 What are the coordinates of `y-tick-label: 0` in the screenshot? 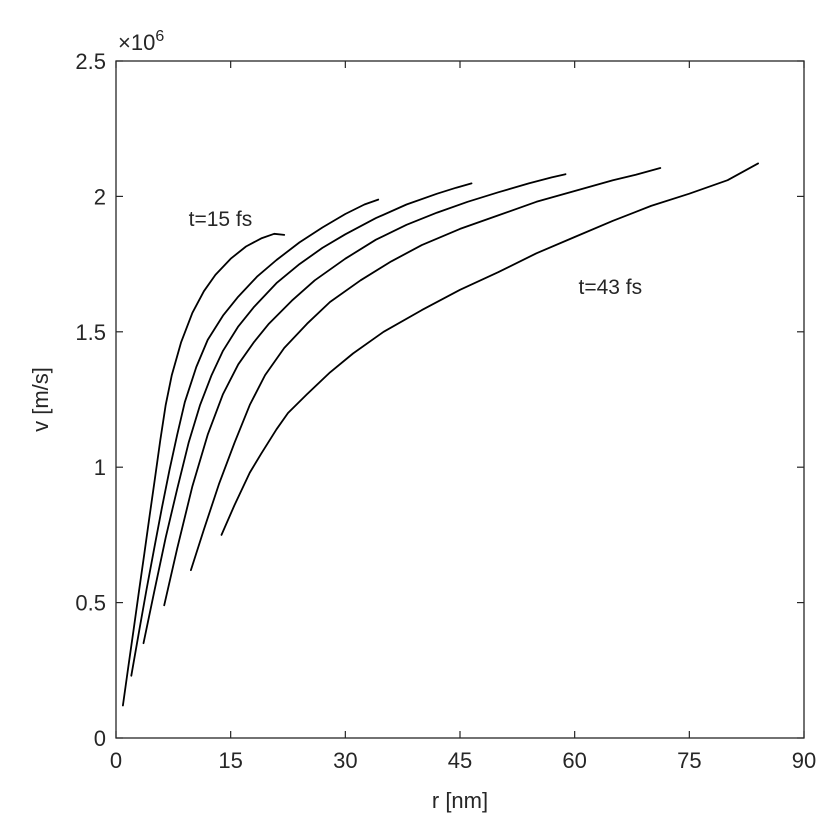 It's located at (100, 738).